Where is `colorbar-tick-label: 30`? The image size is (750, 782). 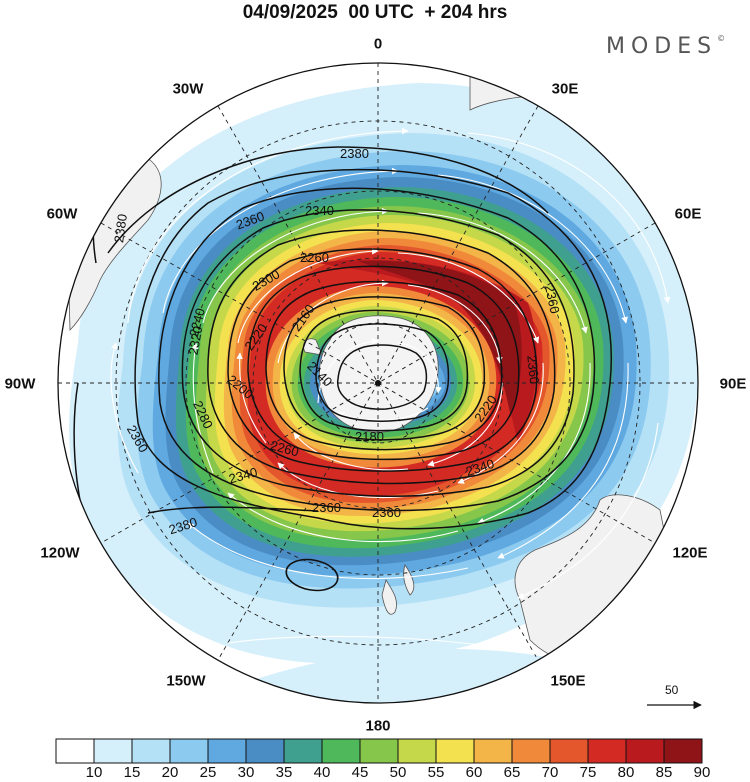
colorbar-tick-label: 30 is located at coordinates (246, 772).